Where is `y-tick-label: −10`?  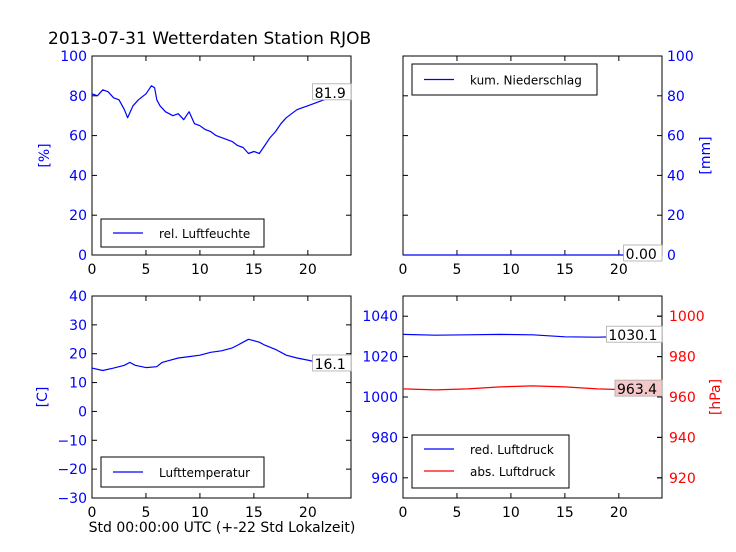
y-tick-label: −10 is located at coordinates (72, 441).